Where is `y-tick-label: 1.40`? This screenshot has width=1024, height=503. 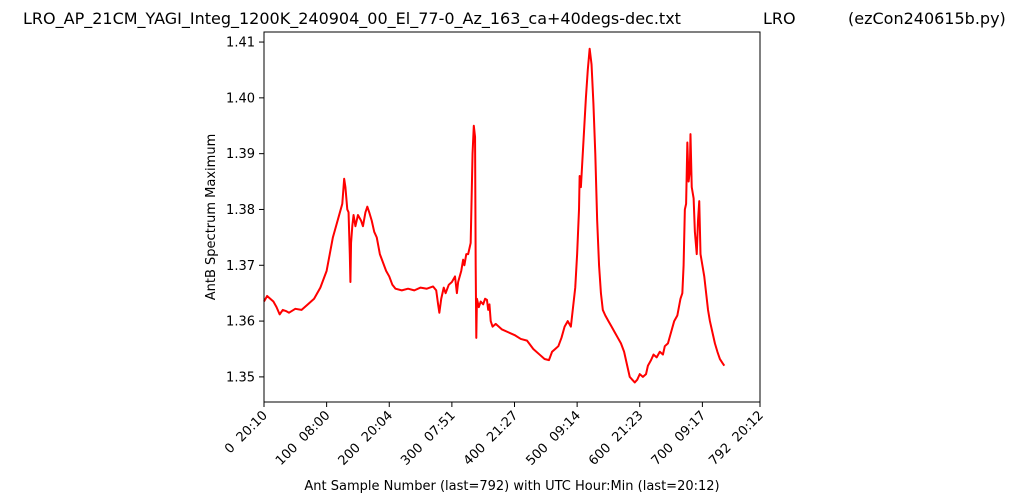
y-tick-label: 1.40 is located at coordinates (240, 98).